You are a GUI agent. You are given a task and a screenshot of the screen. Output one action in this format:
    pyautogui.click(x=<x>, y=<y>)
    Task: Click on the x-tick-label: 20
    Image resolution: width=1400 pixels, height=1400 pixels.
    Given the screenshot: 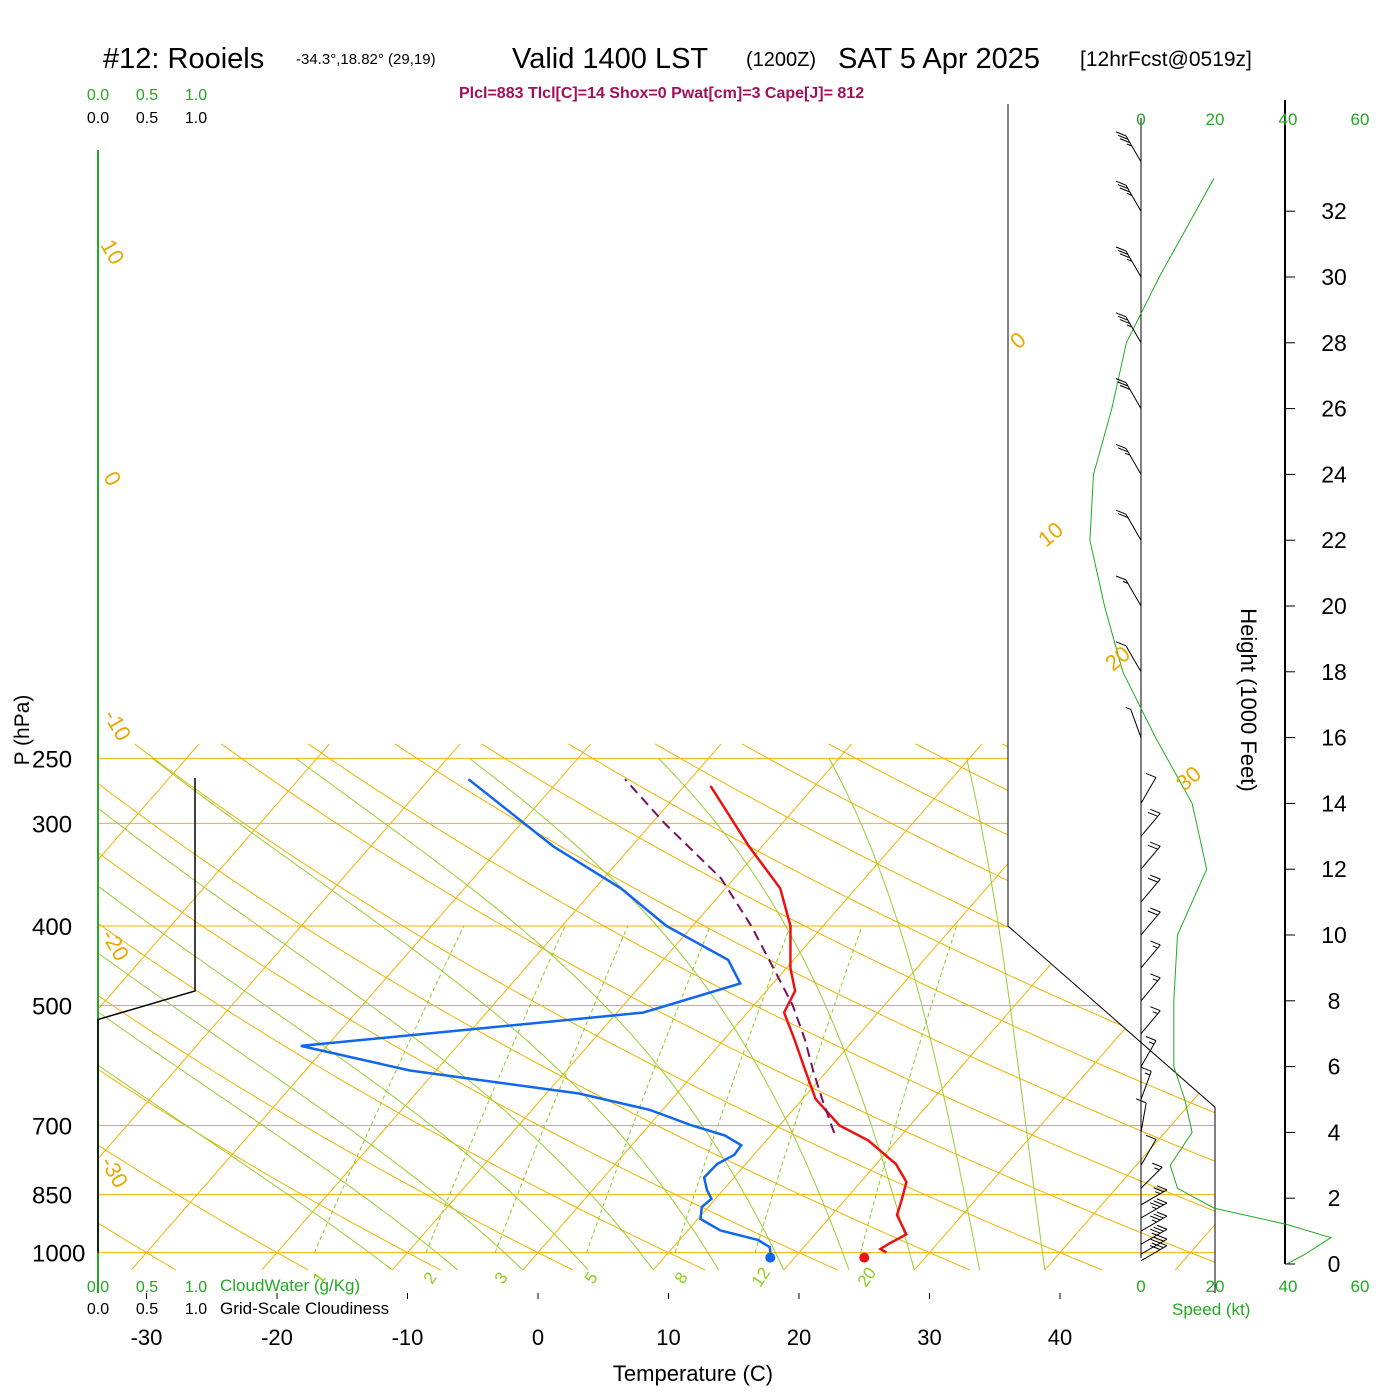 What is the action you would take?
    pyautogui.click(x=799, y=1337)
    